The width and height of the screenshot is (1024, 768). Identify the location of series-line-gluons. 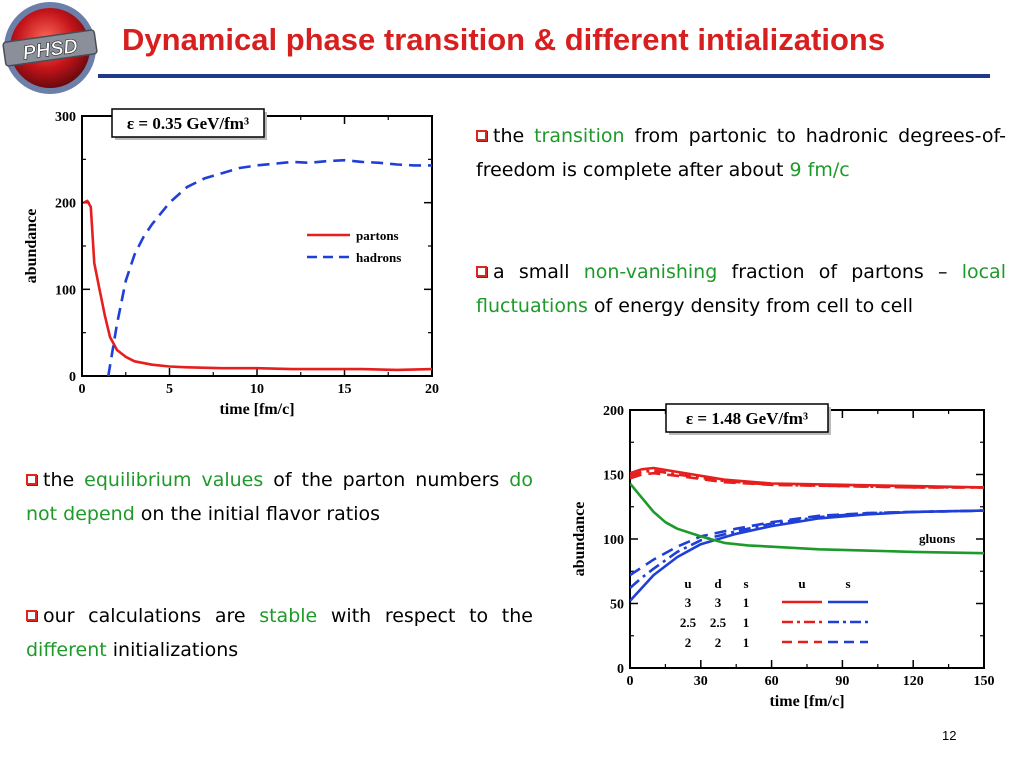
(807, 518).